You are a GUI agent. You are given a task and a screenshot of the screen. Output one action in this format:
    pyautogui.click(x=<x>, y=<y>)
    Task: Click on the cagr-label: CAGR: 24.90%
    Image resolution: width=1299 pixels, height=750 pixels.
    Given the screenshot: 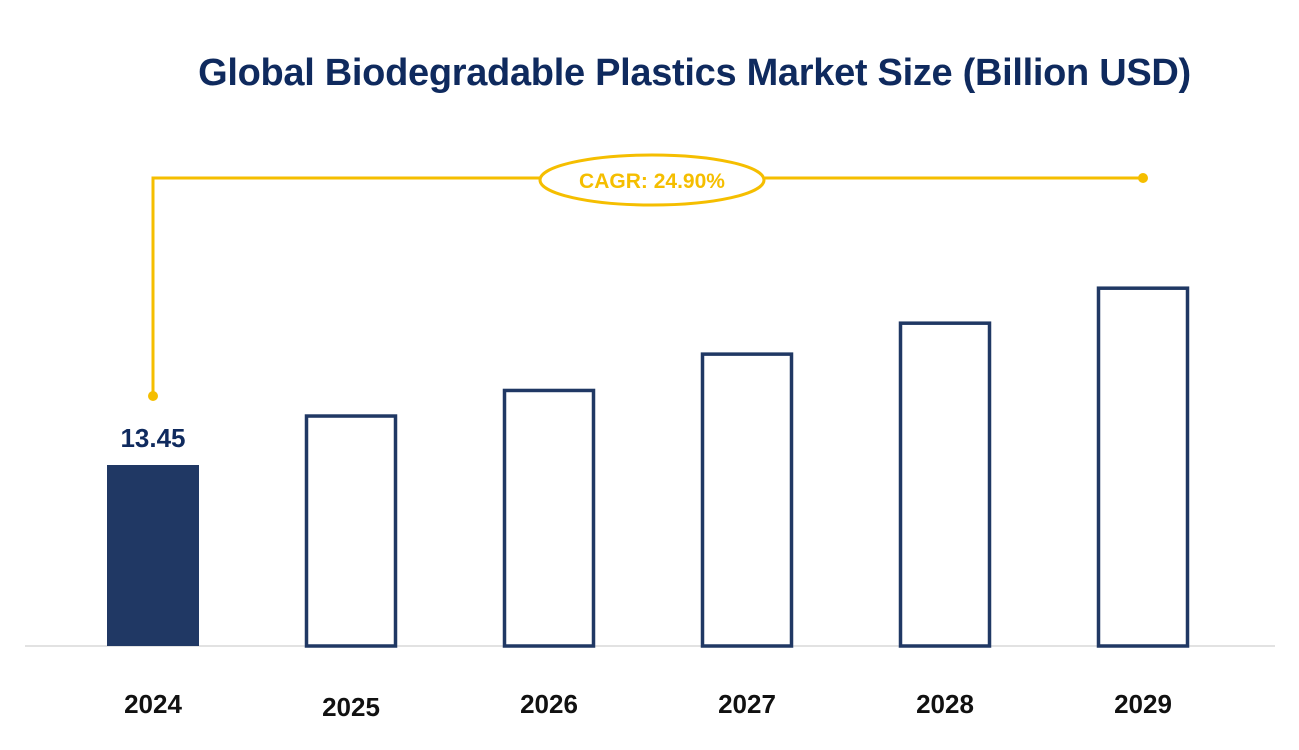 What is the action you would take?
    pyautogui.click(x=652, y=181)
    